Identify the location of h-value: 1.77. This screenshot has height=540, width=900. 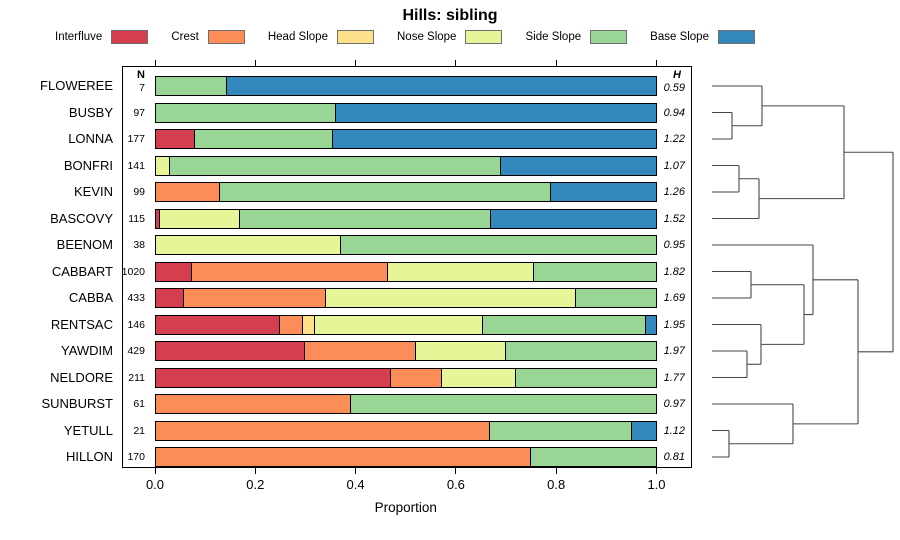
(674, 377).